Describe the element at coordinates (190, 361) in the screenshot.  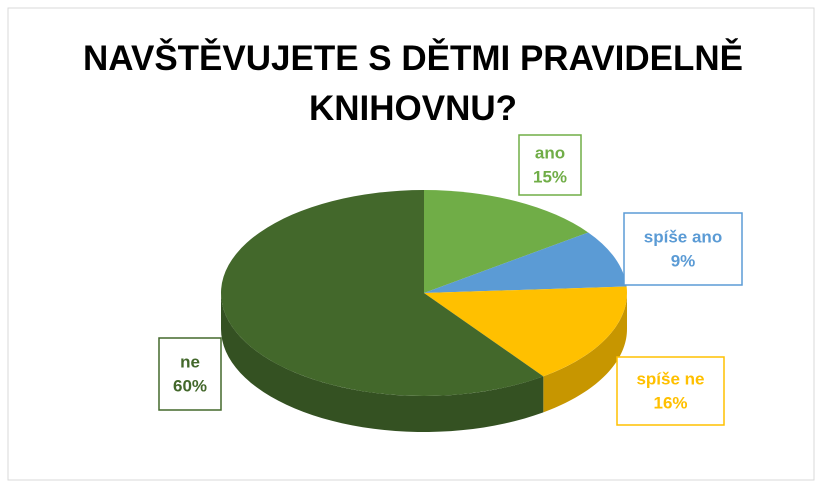
I see `data-label-category: ne` at that location.